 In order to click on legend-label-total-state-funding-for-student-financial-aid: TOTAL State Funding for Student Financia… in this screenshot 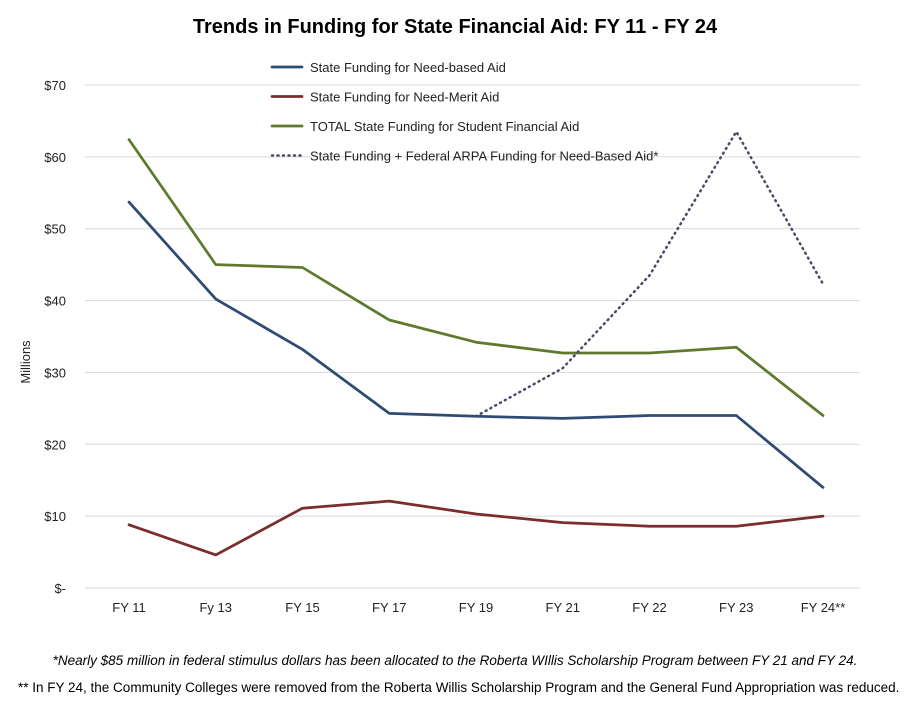, I will do `click(444, 126)`.